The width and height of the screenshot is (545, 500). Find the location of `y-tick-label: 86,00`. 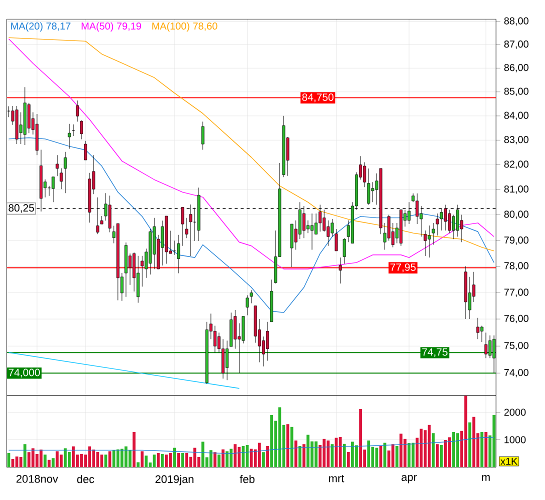

y-tick-label: 86,00 is located at coordinates (516, 68).